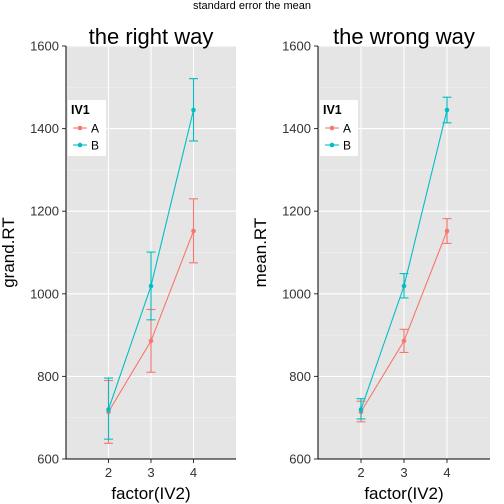 The image size is (504, 504). What do you see at coordinates (251, 6) in the screenshot?
I see `figure-suptitle: standard error the mean` at bounding box center [251, 6].